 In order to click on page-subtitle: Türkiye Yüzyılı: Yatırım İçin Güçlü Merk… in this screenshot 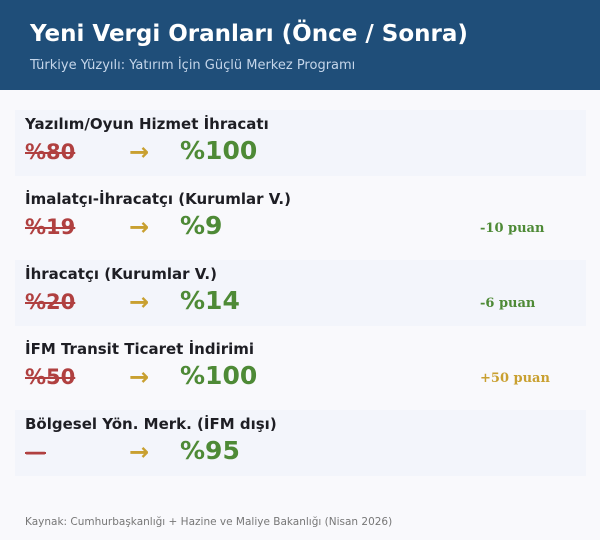, I will do `click(193, 65)`.